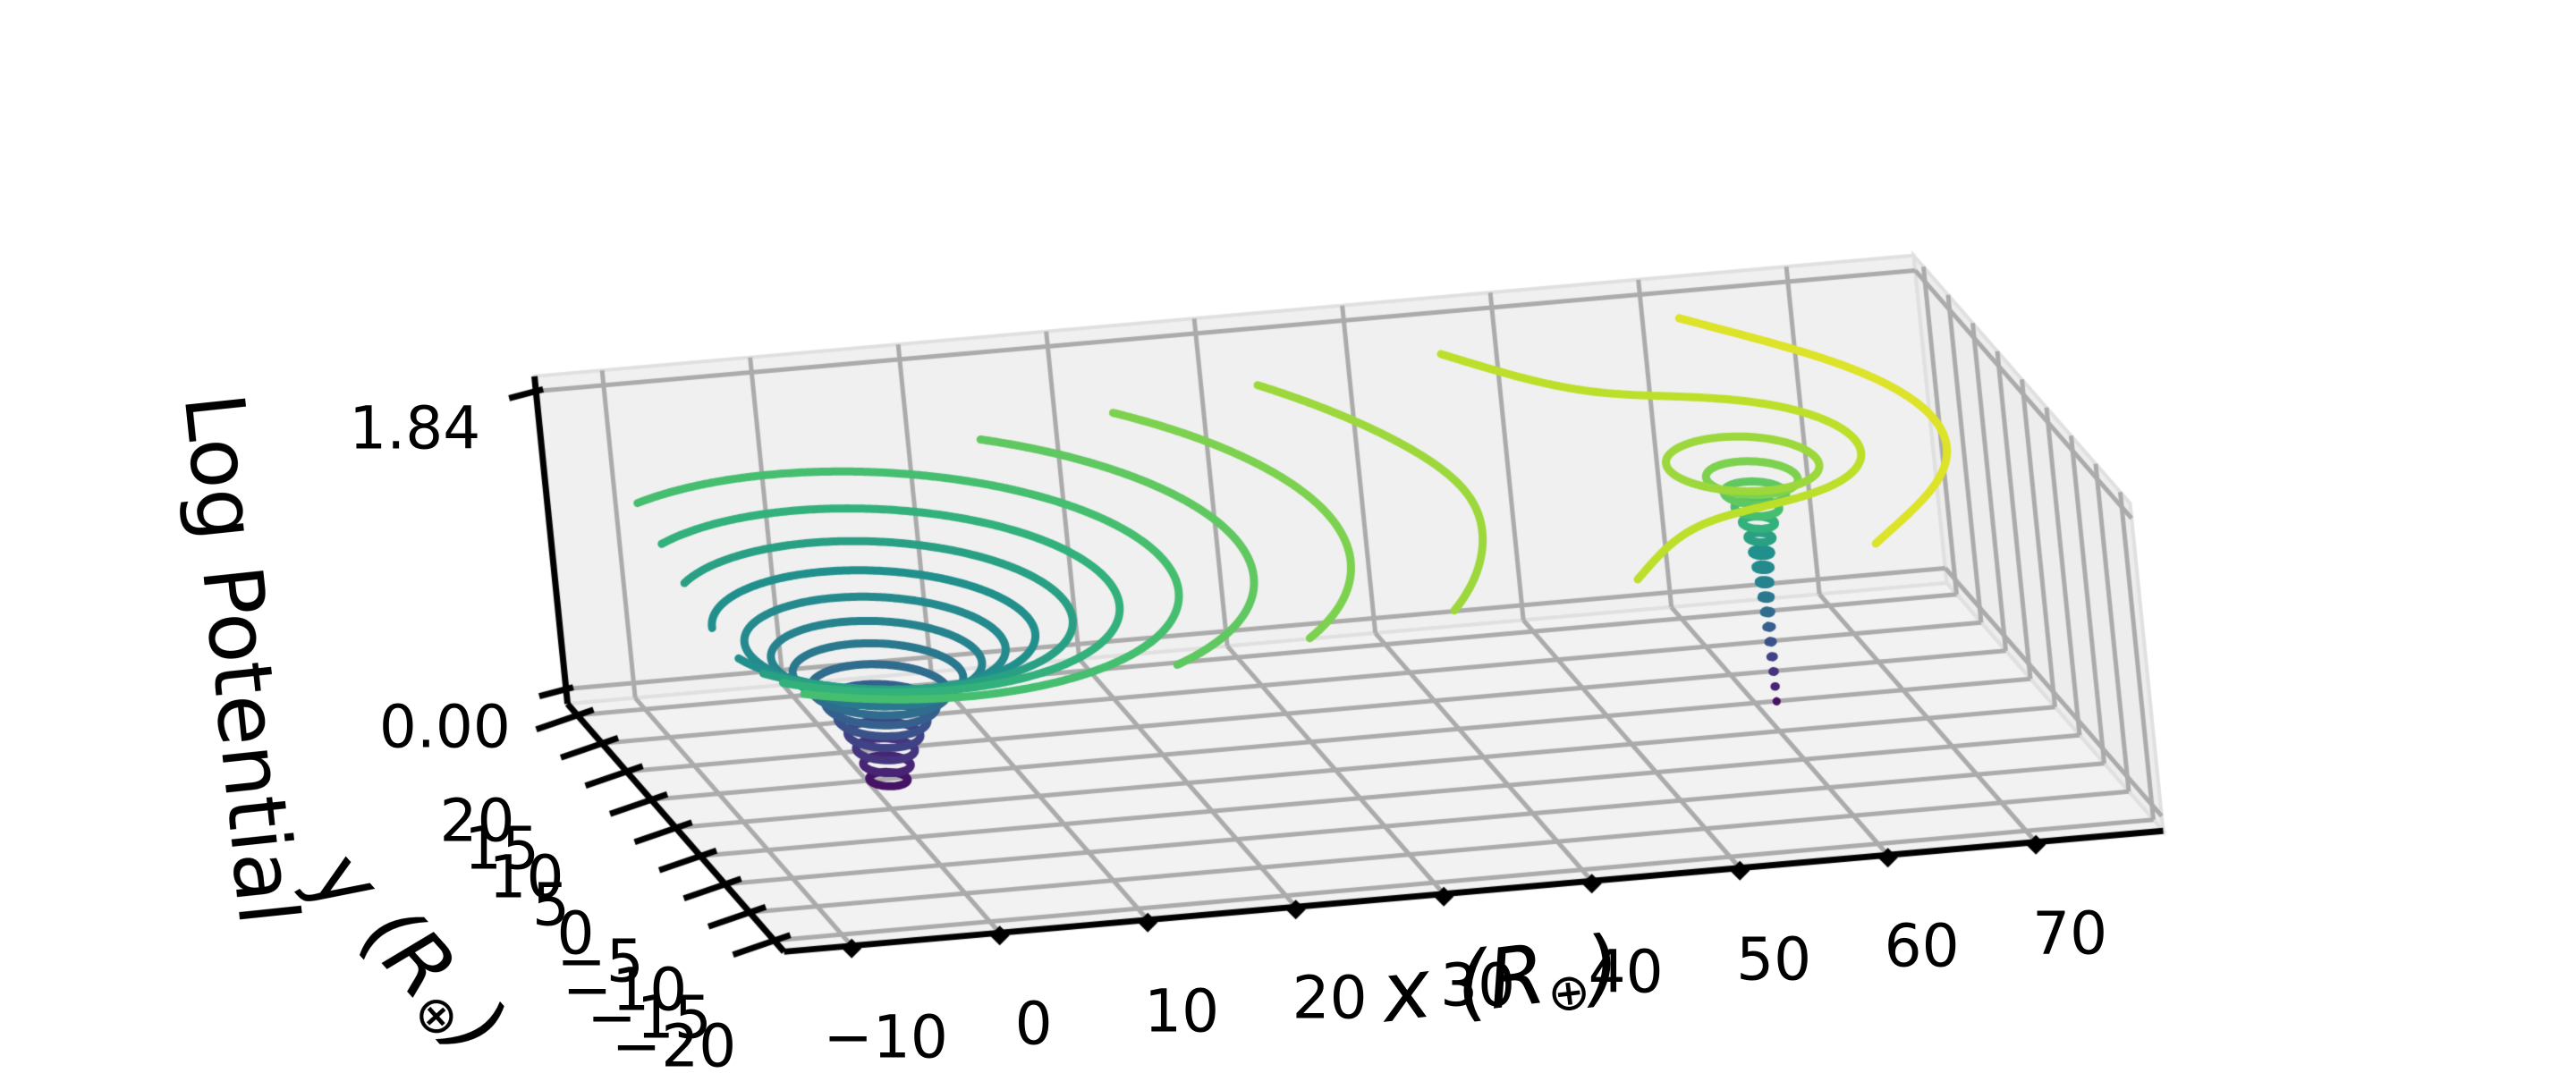 The height and width of the screenshot is (1073, 2576). I want to click on x-tick-label: 60, so click(1922, 946).